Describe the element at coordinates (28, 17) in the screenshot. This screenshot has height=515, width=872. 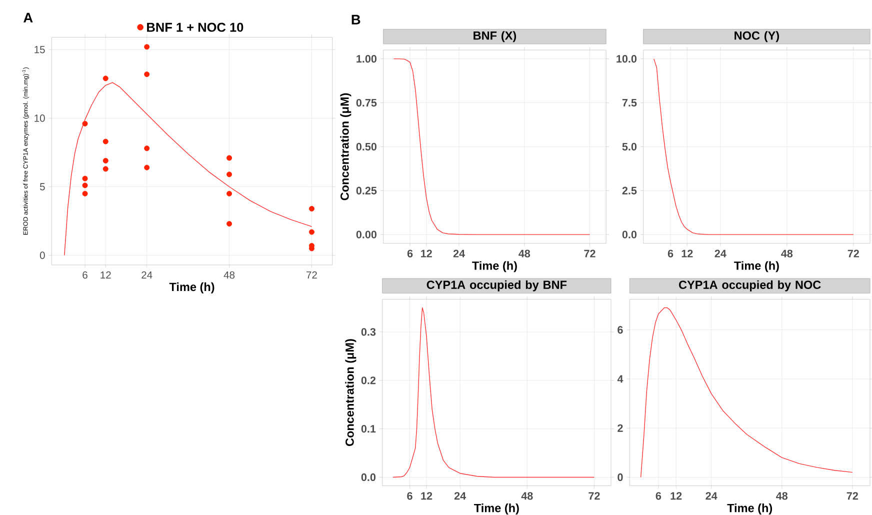
I see `text: A` at that location.